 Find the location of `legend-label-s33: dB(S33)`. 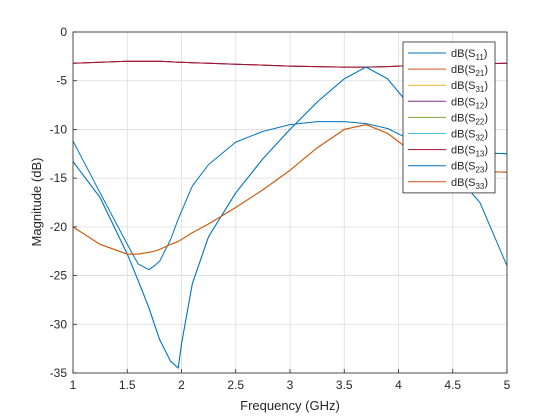

legend-label-s33: dB(S33) is located at coordinates (469, 184).